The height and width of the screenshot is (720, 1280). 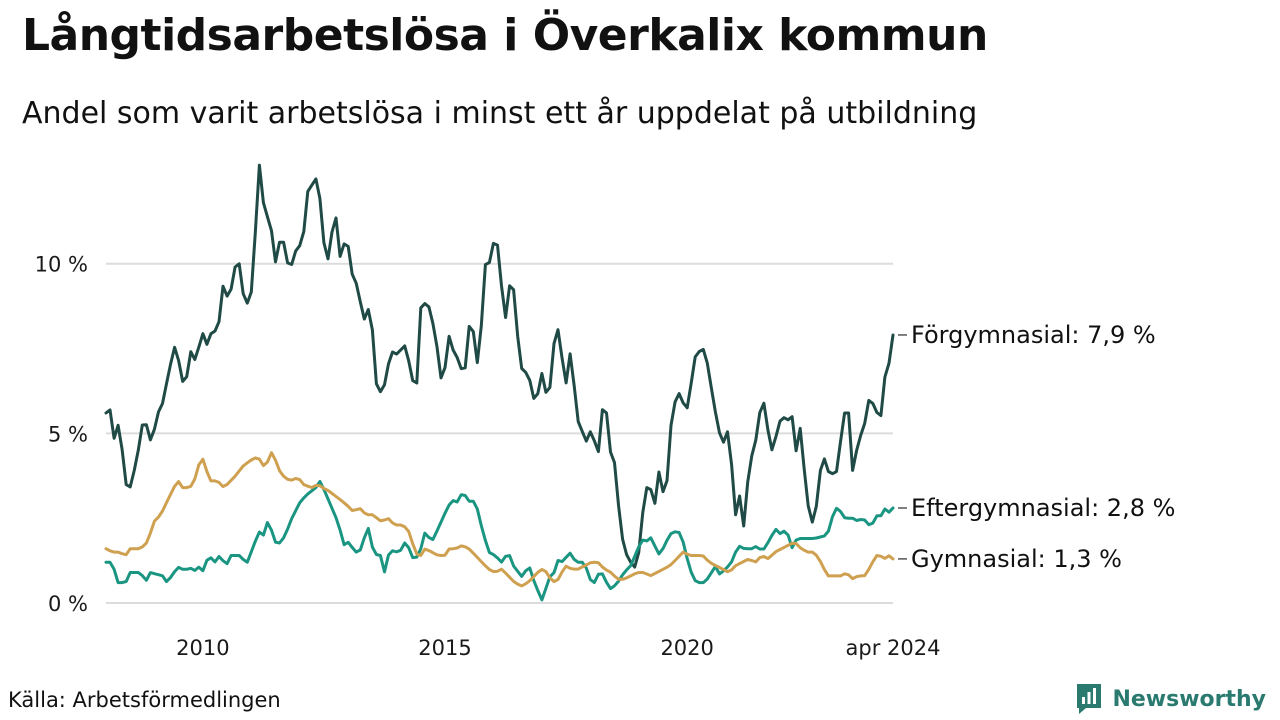 I want to click on x-axis-ticks: 2010 2015 2020 apr 2024, so click(x=558, y=648).